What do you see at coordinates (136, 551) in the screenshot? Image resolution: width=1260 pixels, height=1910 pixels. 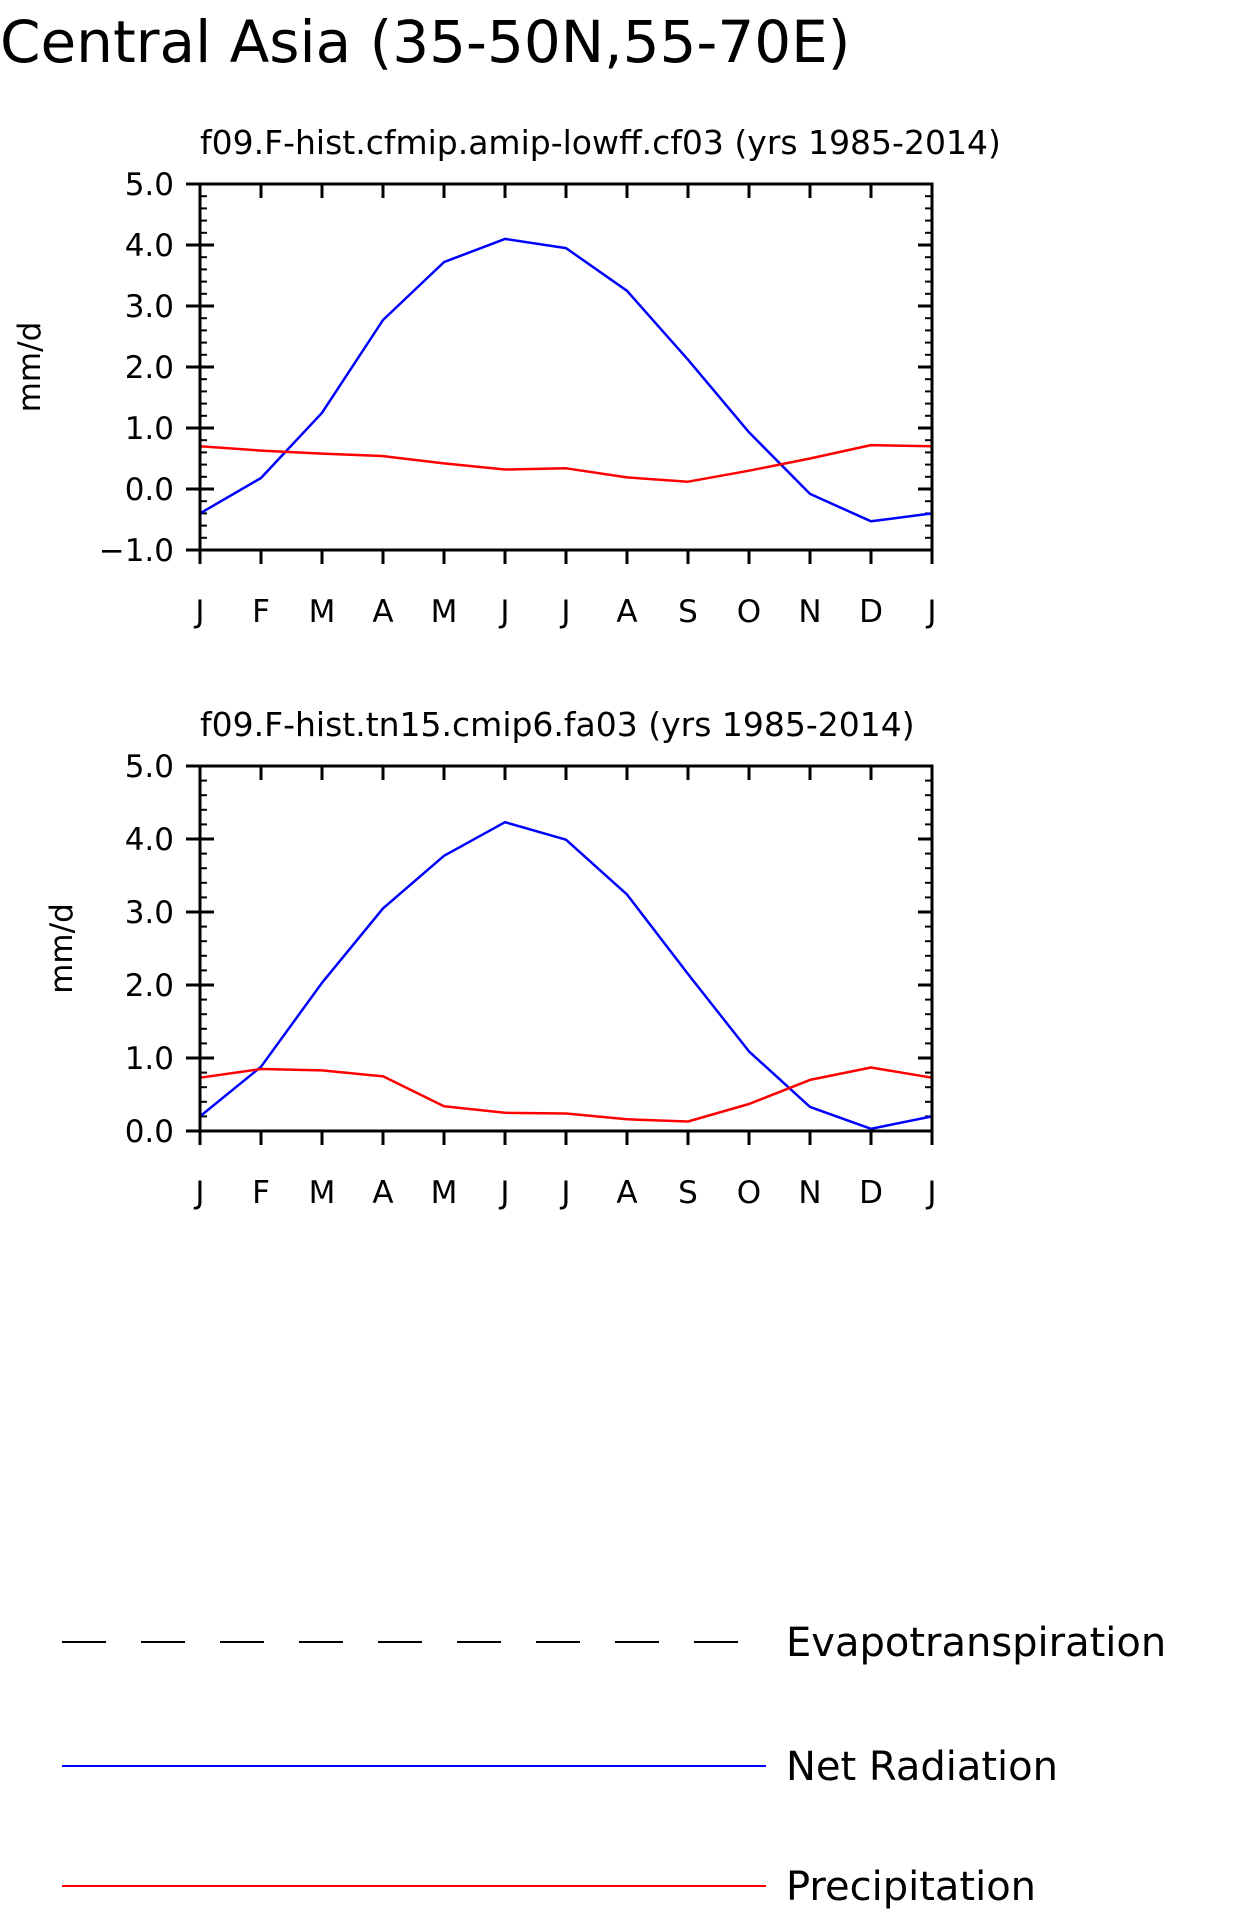 I see `y-tick-label: −1.0` at bounding box center [136, 551].